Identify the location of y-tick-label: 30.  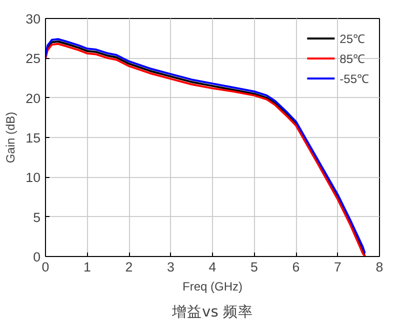
(33, 19).